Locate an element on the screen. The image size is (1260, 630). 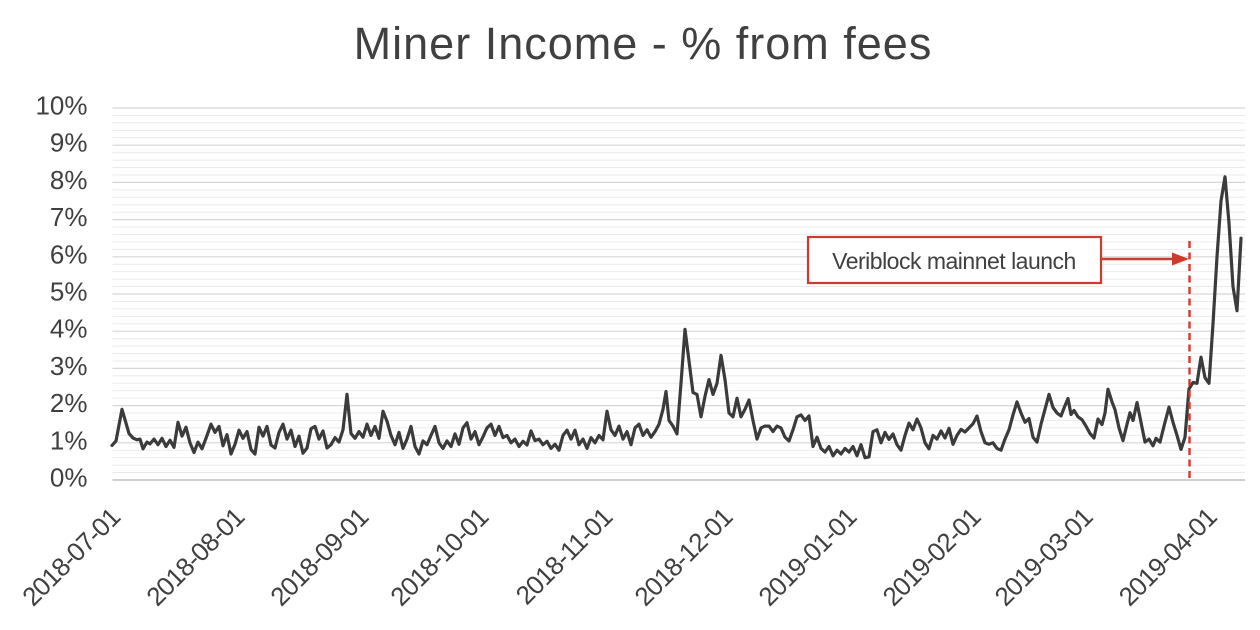
svg-text: 6% is located at coordinates (69, 254).